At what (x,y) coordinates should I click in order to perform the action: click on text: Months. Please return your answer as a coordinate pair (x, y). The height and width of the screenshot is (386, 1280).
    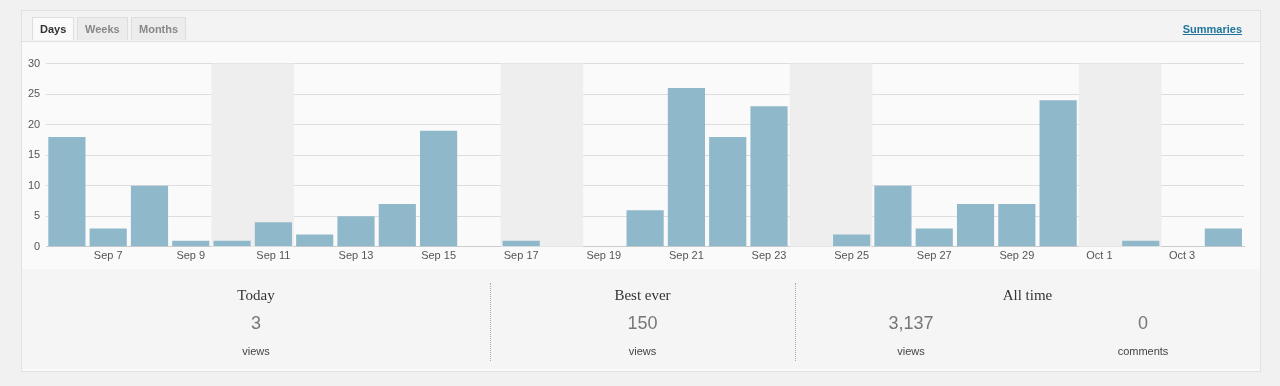
    Looking at the image, I should click on (159, 28).